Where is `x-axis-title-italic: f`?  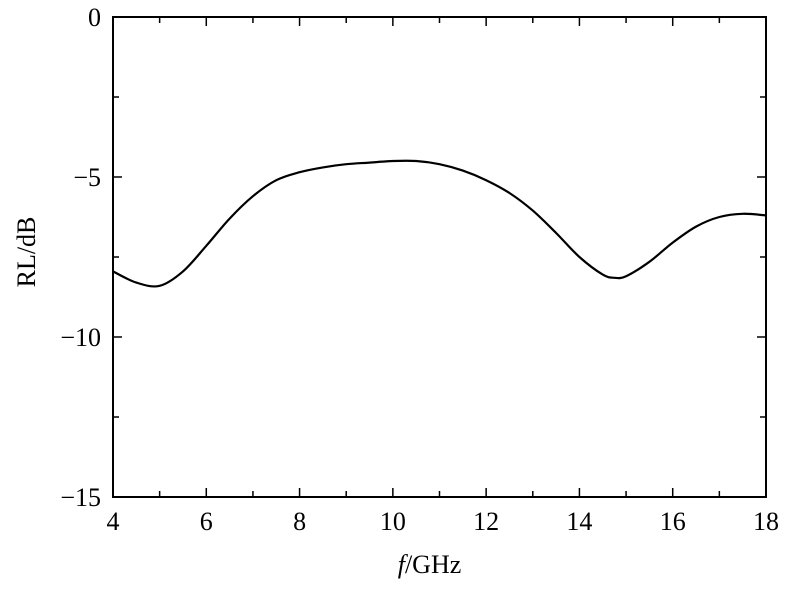
x-axis-title-italic: f is located at coordinates (403, 564).